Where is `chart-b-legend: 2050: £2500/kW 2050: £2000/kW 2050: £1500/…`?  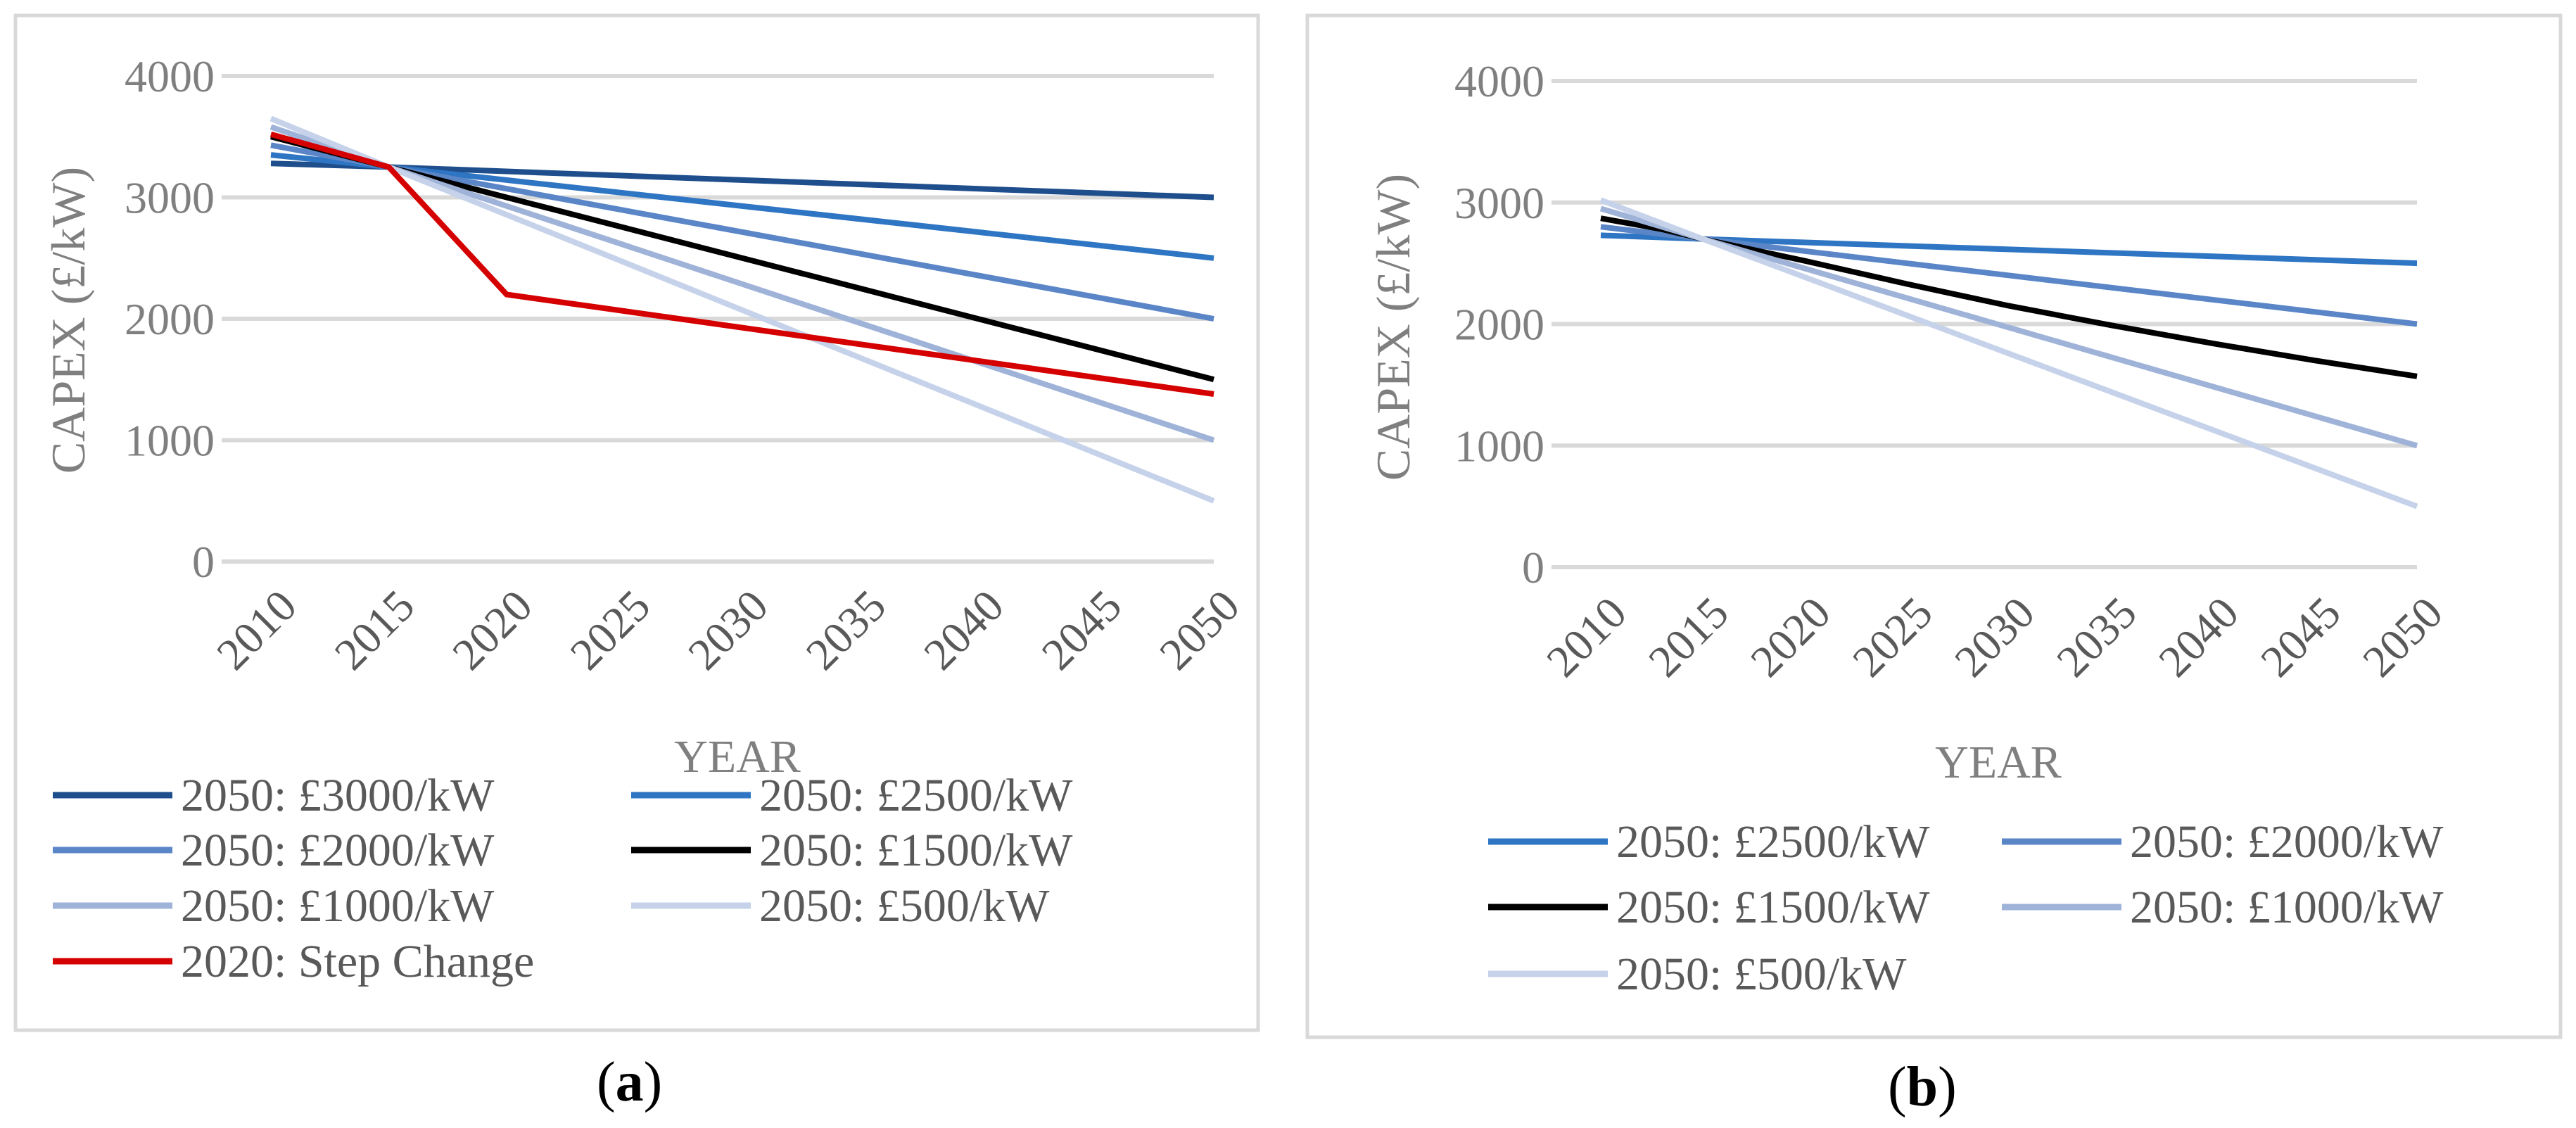
chart-b-legend: 2050: £2500/kW 2050: £2000/kW 2050: £1500/… is located at coordinates (1966, 908).